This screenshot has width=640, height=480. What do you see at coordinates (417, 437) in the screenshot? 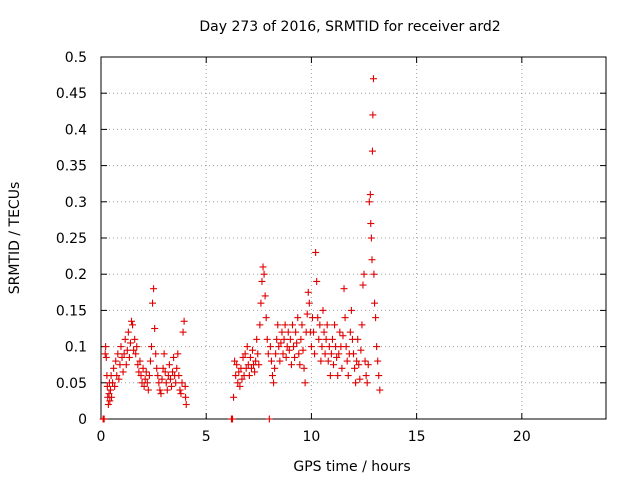
I see `x-tick-label: 15` at bounding box center [417, 437].